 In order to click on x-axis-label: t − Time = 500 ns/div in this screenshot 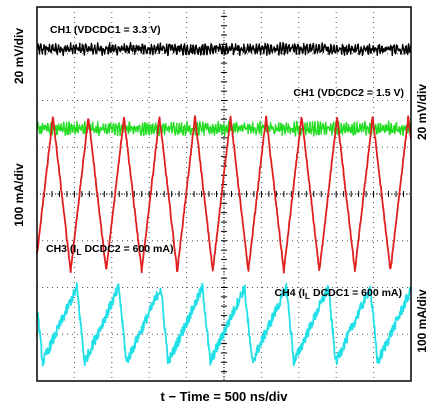, I will do `click(225, 396)`.